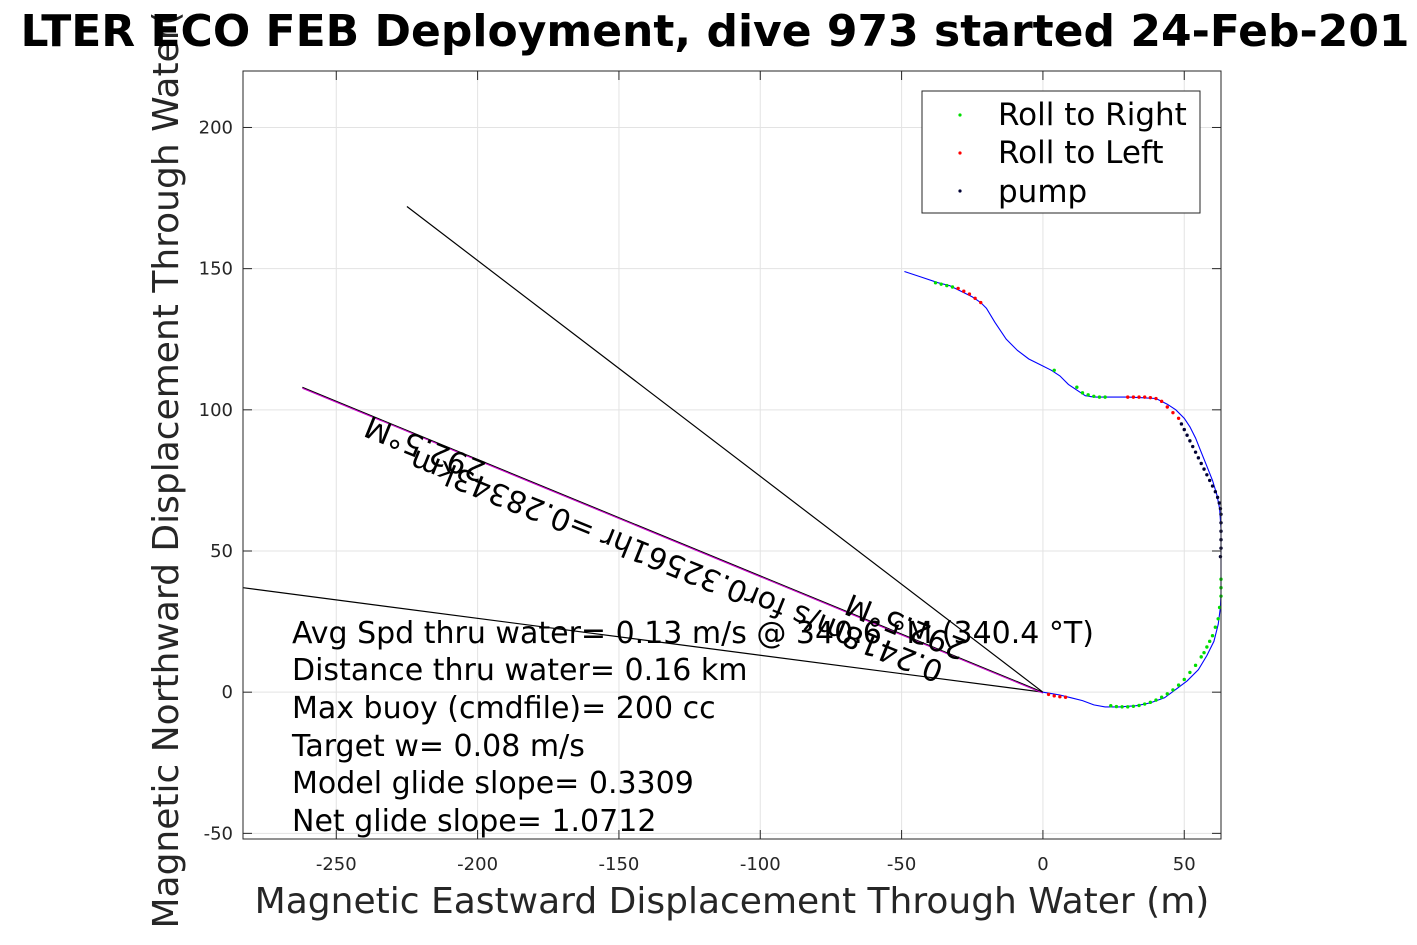 Image resolution: width=1417 pixels, height=945 pixels. I want to click on y-tick-label: 0, so click(227, 692).